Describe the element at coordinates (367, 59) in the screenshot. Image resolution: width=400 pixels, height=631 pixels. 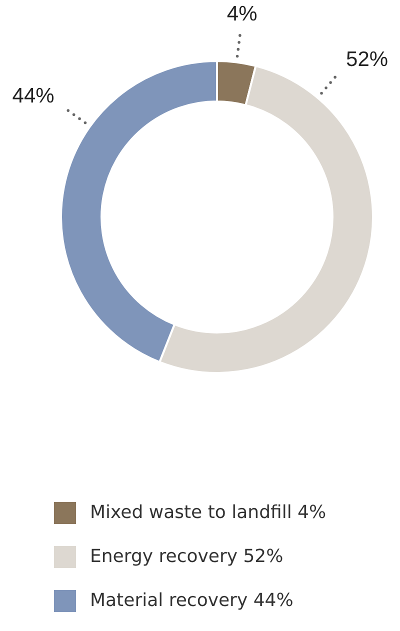
I see `data-label: 52%` at that location.